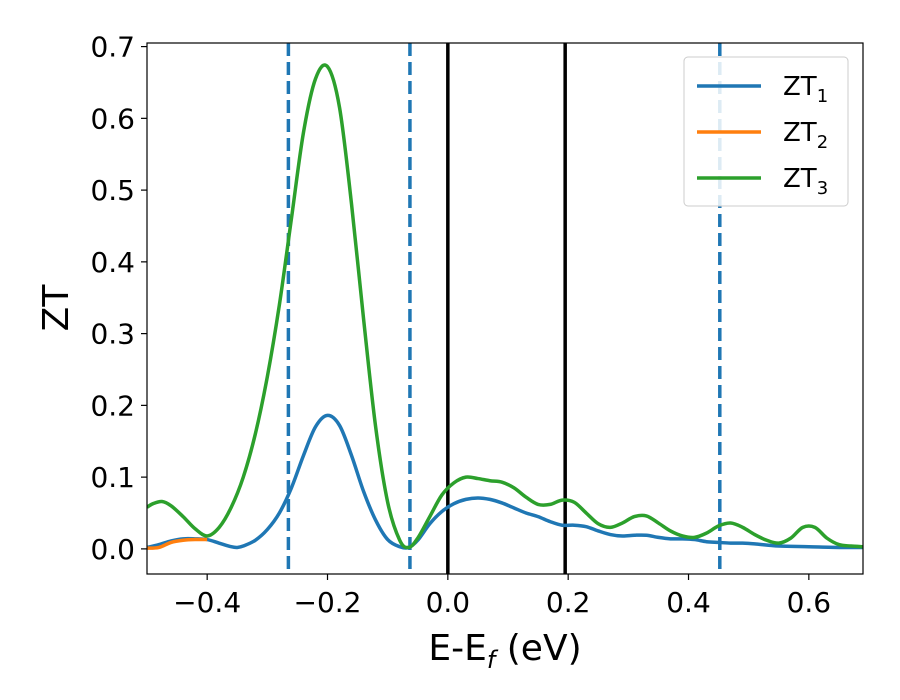 Image resolution: width=900 pixels, height=700 pixels. Describe the element at coordinates (805, 135) in the screenshot. I see `legend-label-zt2: ZT2` at that location.